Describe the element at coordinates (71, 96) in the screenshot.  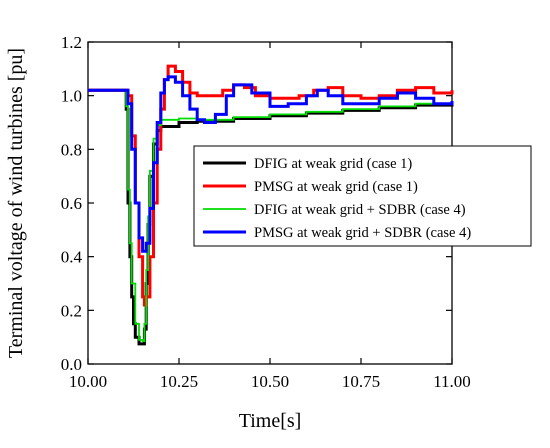
I see `y-tick-label: 1.0` at that location.